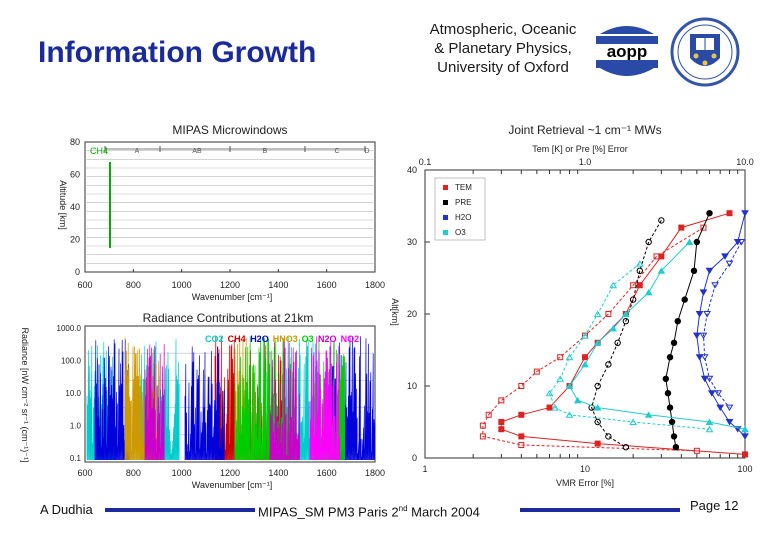 This screenshot has height=540, width=780. I want to click on x-tick-label: 600, so click(84, 473).